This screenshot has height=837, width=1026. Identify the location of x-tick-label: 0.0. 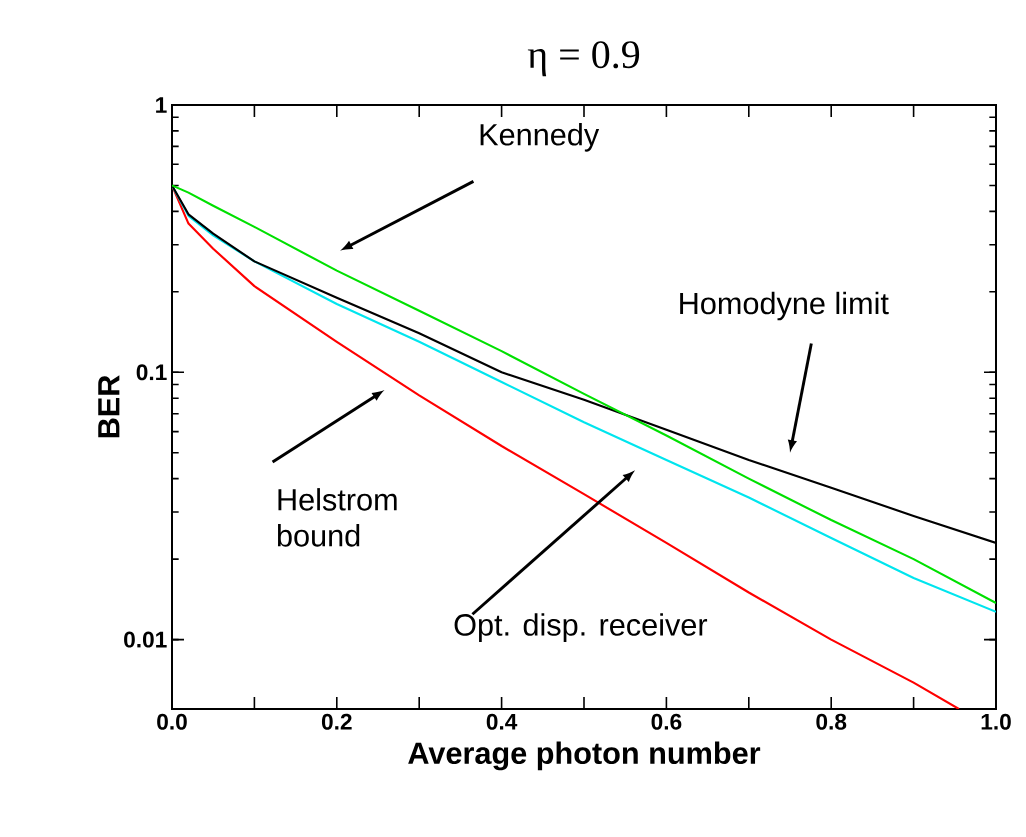
(172, 721).